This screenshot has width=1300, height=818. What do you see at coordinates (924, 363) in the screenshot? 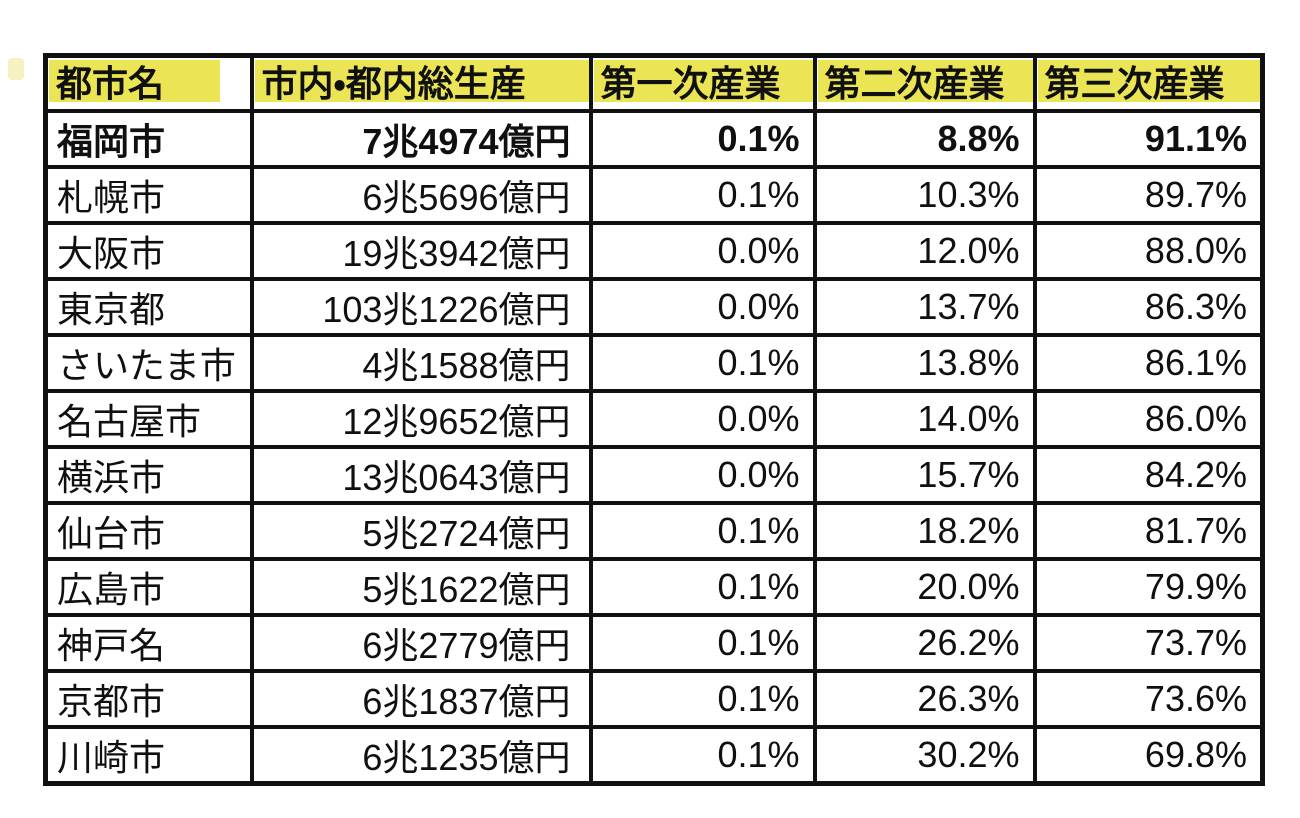
I see `secondary-industry-cell: 13.8%` at bounding box center [924, 363].